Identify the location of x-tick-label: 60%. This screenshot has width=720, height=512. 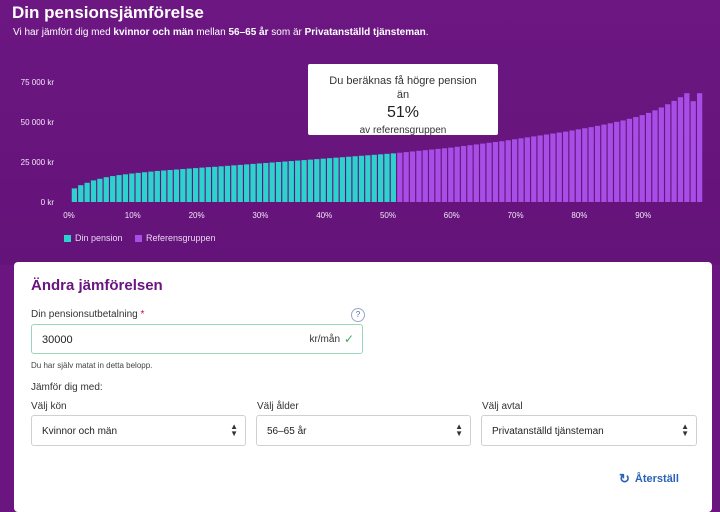
(452, 215).